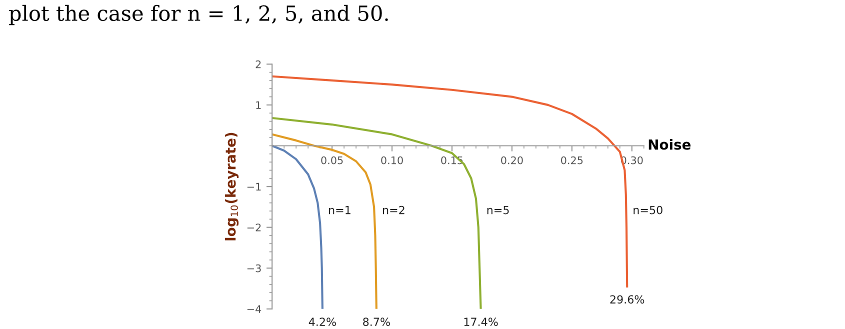 Image resolution: width=845 pixels, height=329 pixels. What do you see at coordinates (572, 160) in the screenshot?
I see `x-tick-label: 0.25` at bounding box center [572, 160].